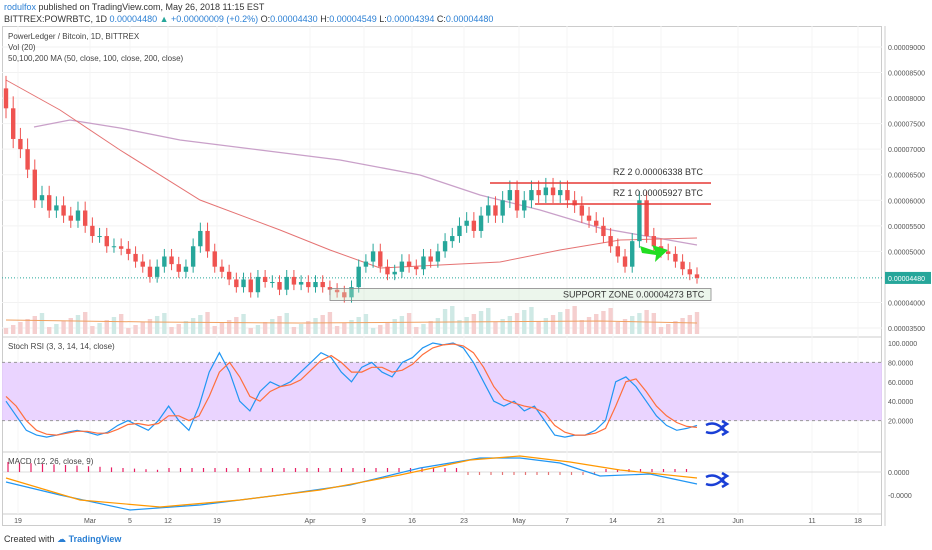  Describe the element at coordinates (737, 521) in the screenshot. I see `time-tick-label: Jun` at that location.